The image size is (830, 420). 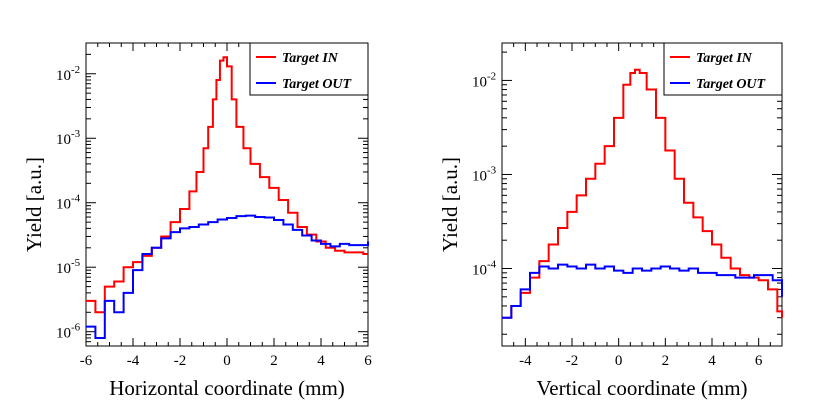 What do you see at coordinates (227, 388) in the screenshot?
I see `x-axis-title: Horizontal coordinate (mm)` at bounding box center [227, 388].